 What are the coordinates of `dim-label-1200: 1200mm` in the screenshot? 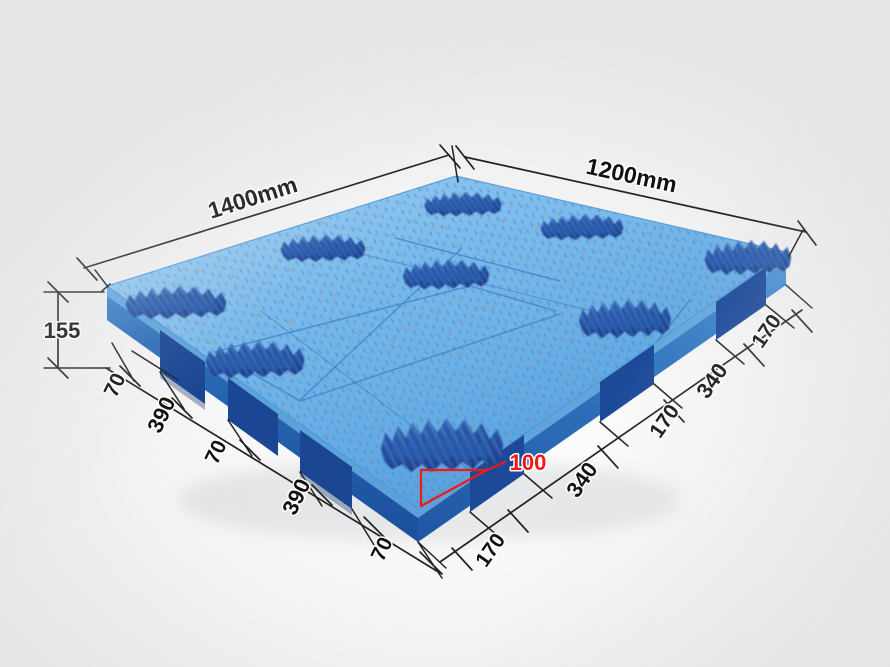 It's located at (631, 175).